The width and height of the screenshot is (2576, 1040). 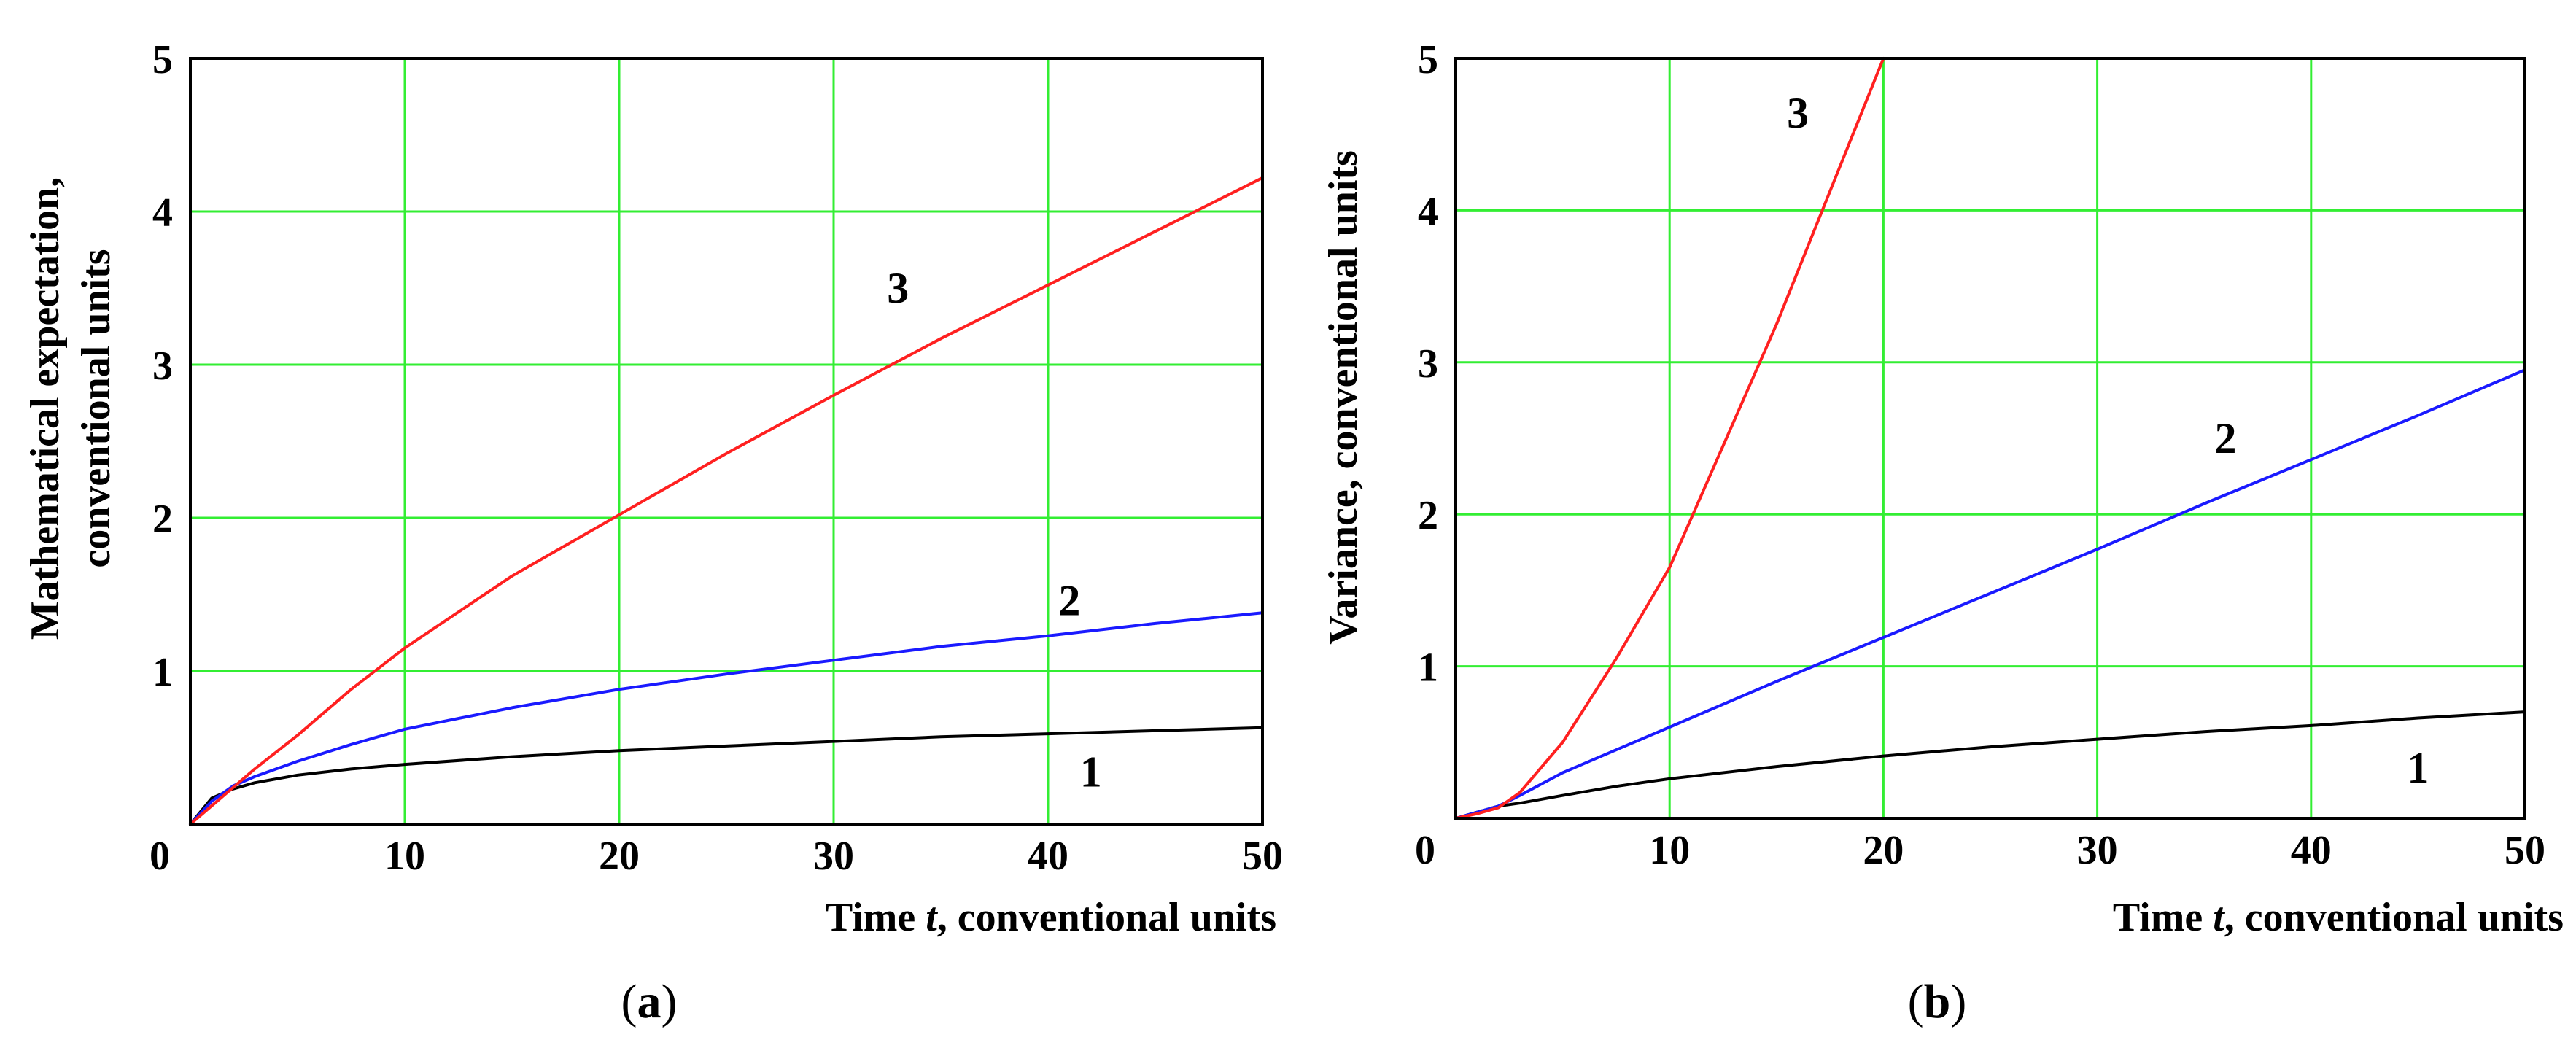 I want to click on y-axis-title-b: Variance, conventional units, so click(x=1344, y=397).